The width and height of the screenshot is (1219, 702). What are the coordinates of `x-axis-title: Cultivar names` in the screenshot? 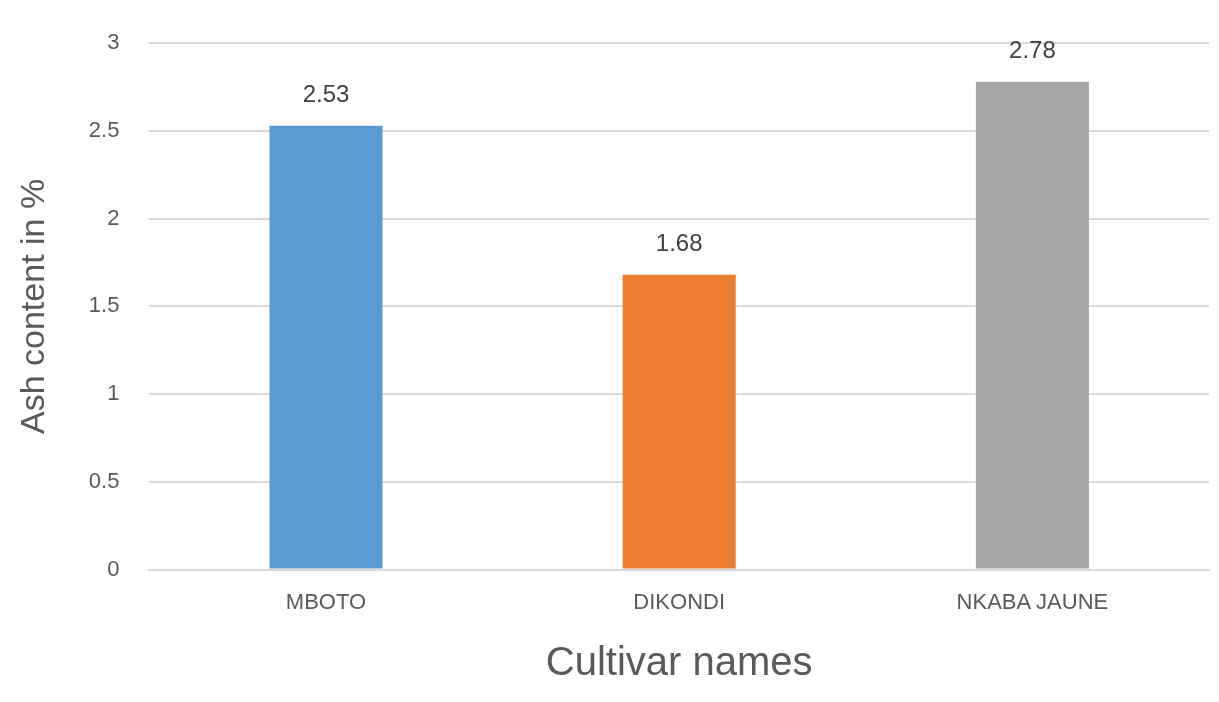 It's located at (679, 661).